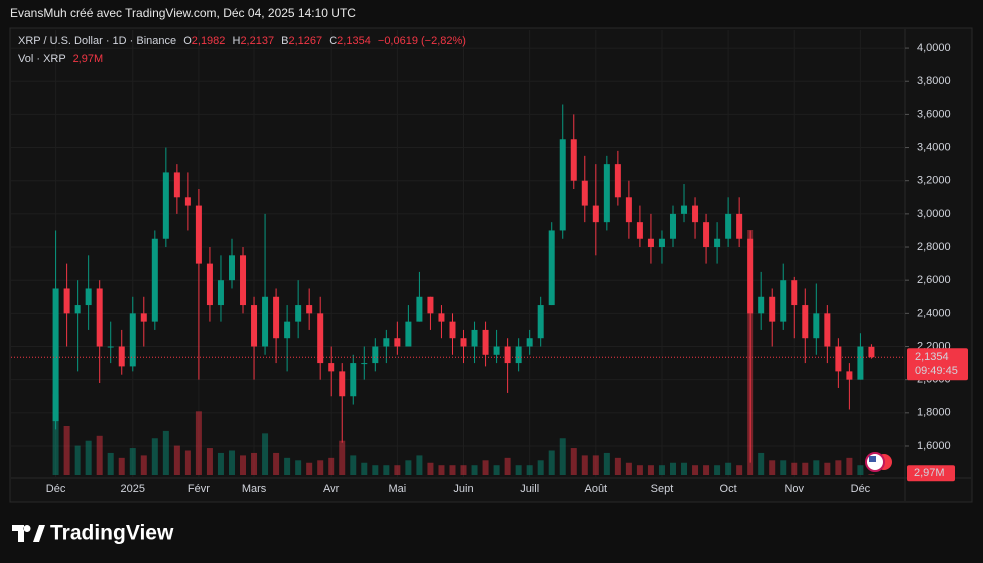  What do you see at coordinates (662, 489) in the screenshot?
I see `x-tick-label: Sept` at bounding box center [662, 489].